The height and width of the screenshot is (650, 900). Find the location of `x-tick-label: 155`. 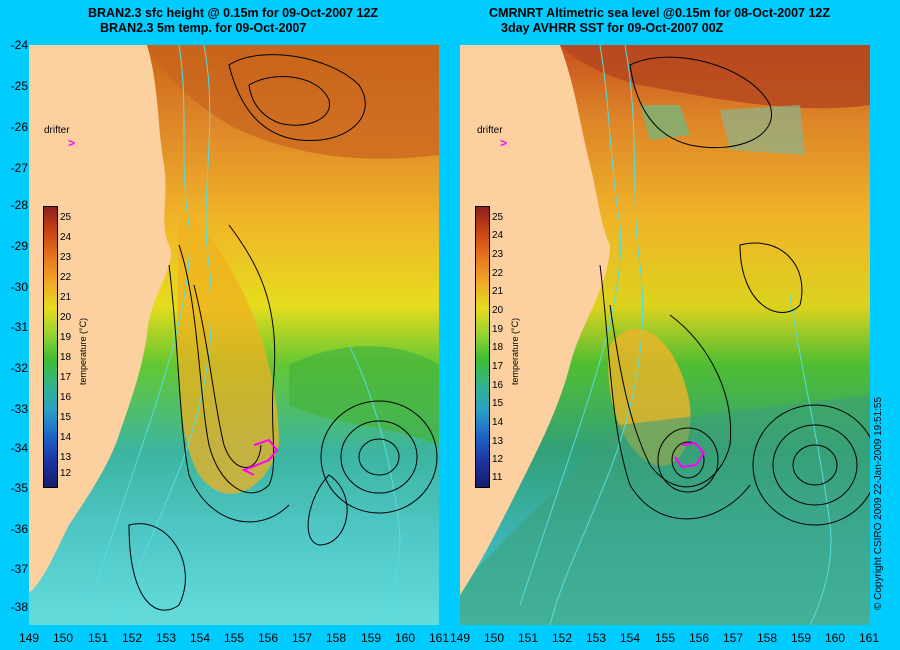

x-tick-label: 155 is located at coordinates (665, 638).